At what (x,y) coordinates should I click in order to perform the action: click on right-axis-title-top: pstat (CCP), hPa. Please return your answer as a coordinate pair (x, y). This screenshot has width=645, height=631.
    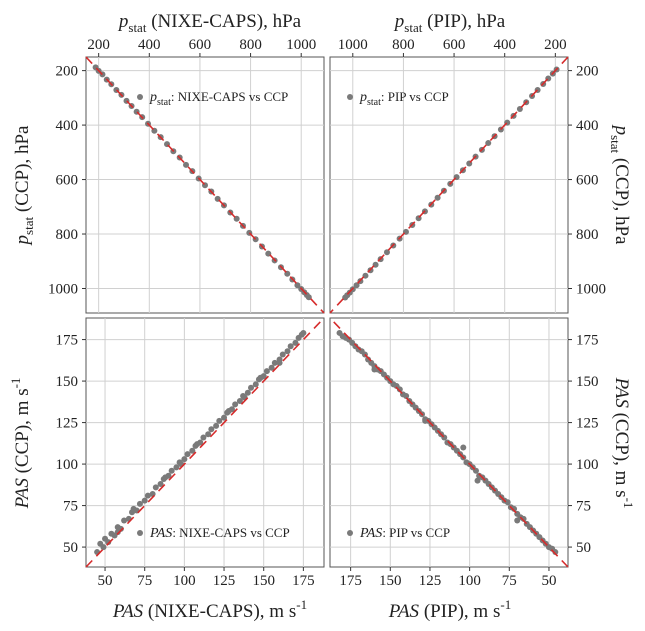
    Looking at the image, I should click on (620, 184).